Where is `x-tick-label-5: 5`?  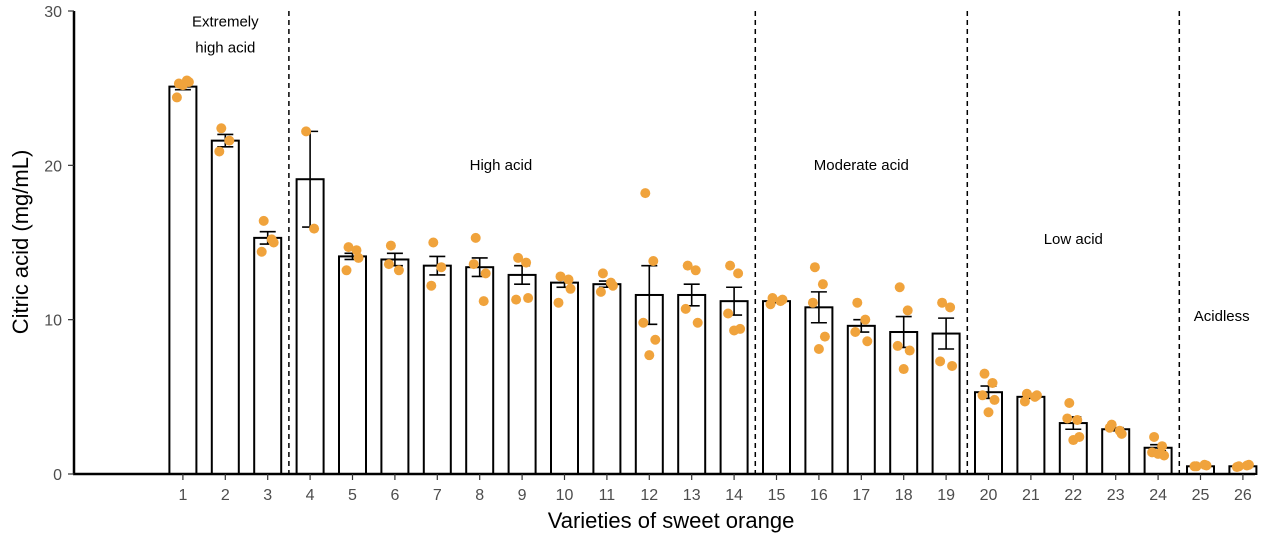
x-tick-label-5: 5 is located at coordinates (352, 495).